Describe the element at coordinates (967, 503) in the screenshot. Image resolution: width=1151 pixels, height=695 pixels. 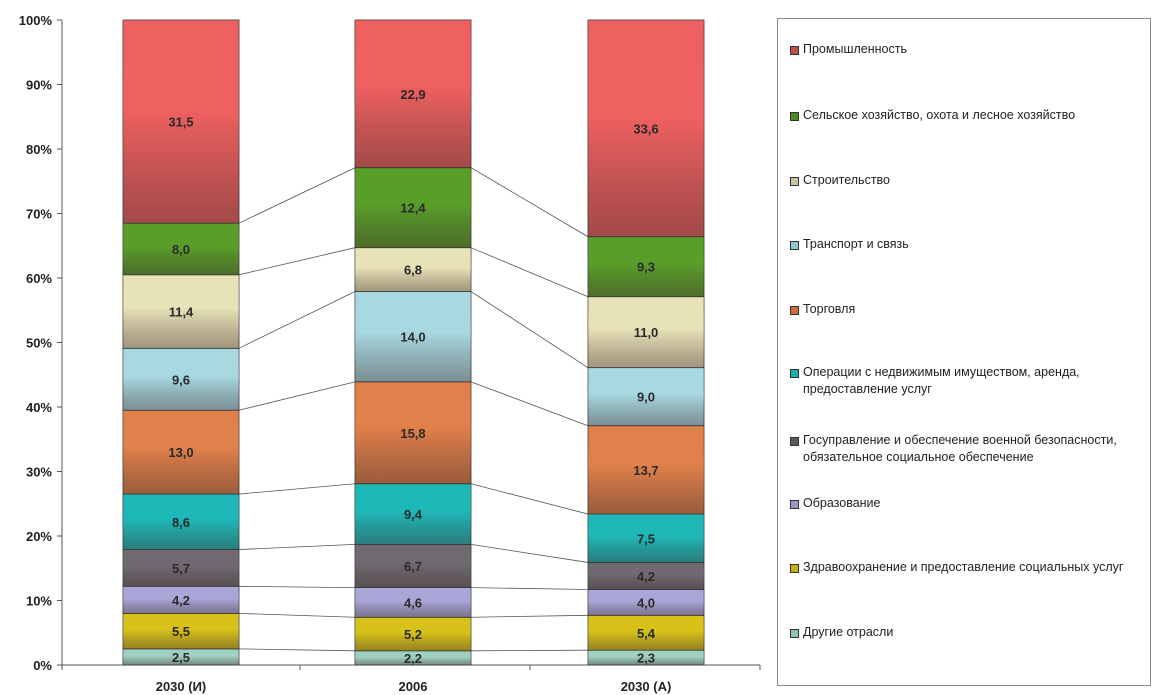
I see `legend-item: Образование` at that location.